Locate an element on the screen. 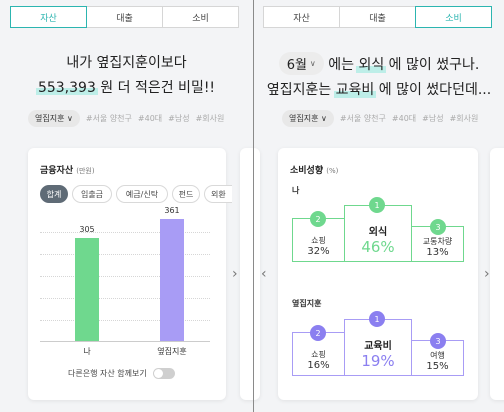  me-rank-1-box: 외식 46% is located at coordinates (378, 233).